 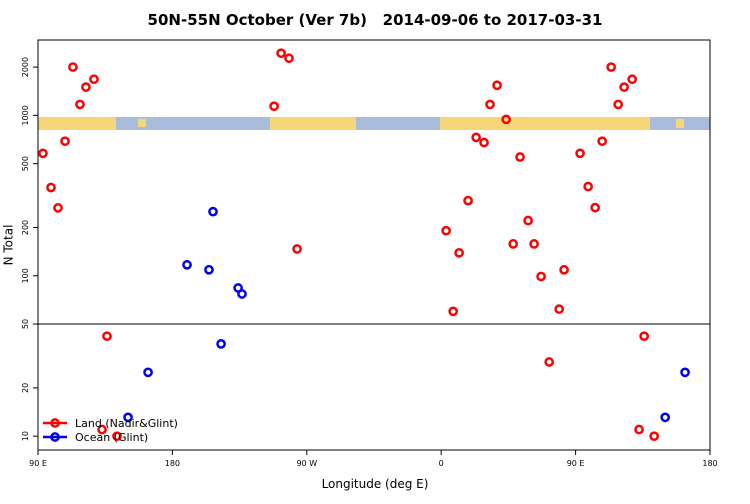 What do you see at coordinates (306, 463) in the screenshot?
I see `x-tick-label: 90 W` at bounding box center [306, 463].